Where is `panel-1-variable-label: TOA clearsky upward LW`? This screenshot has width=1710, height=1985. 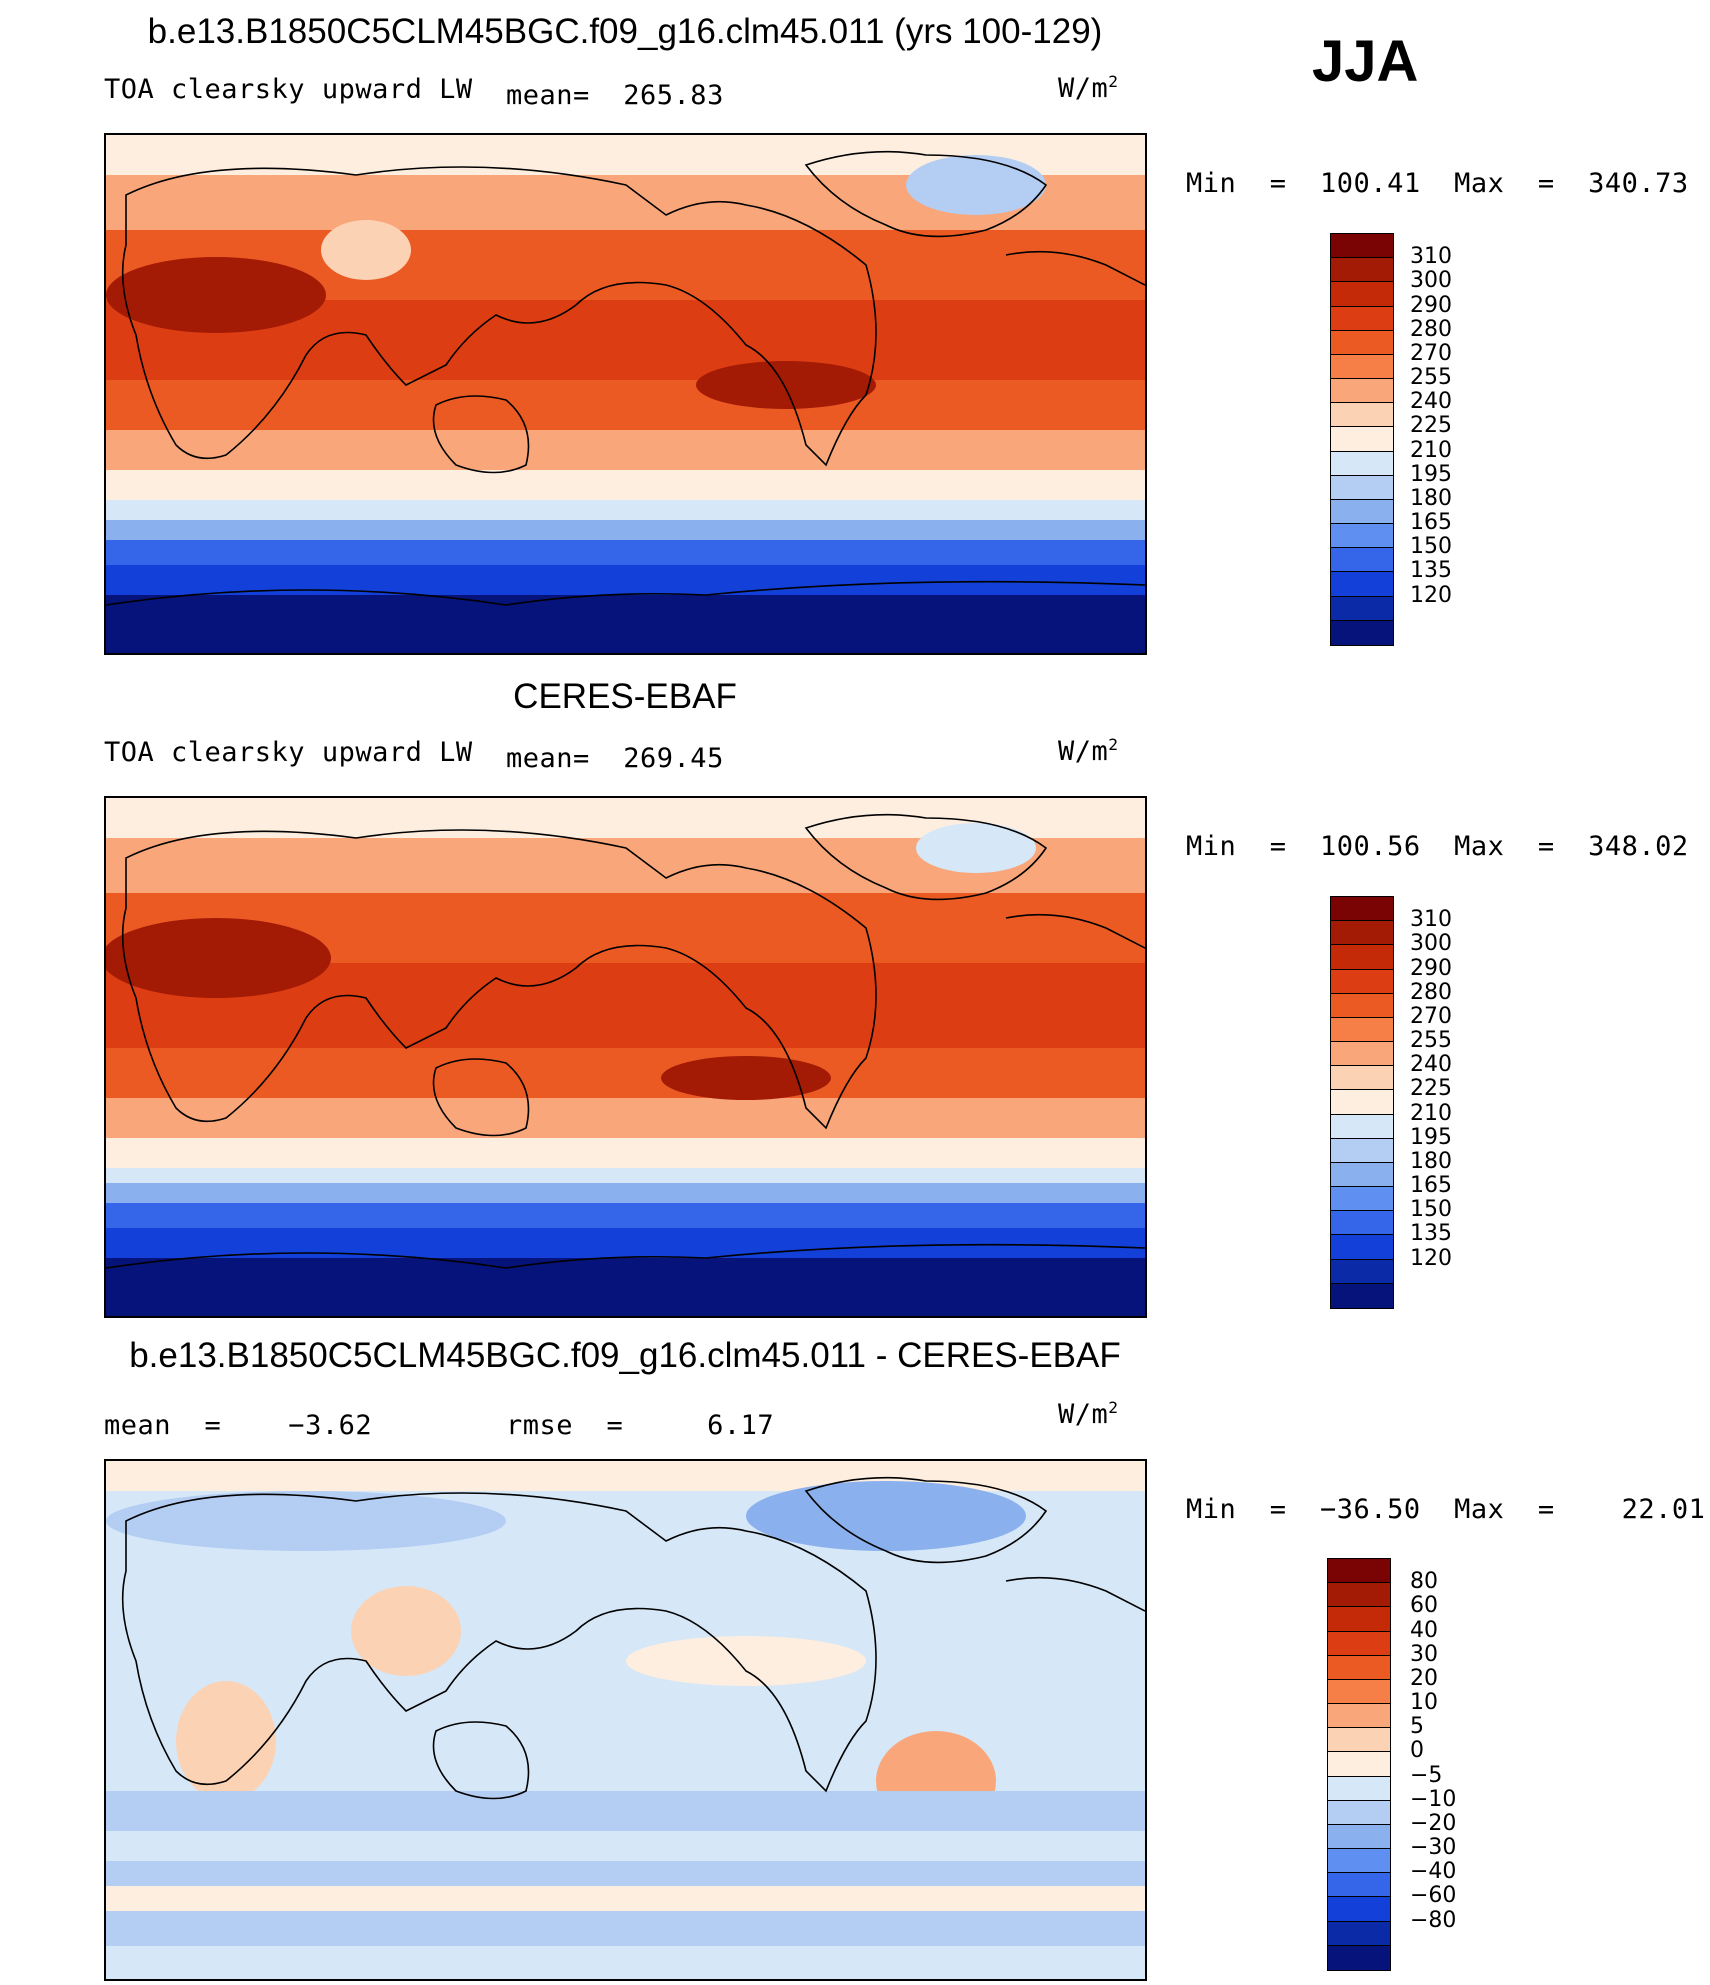 panel-1-variable-label: TOA clearsky upward LW is located at coordinates (288, 89).